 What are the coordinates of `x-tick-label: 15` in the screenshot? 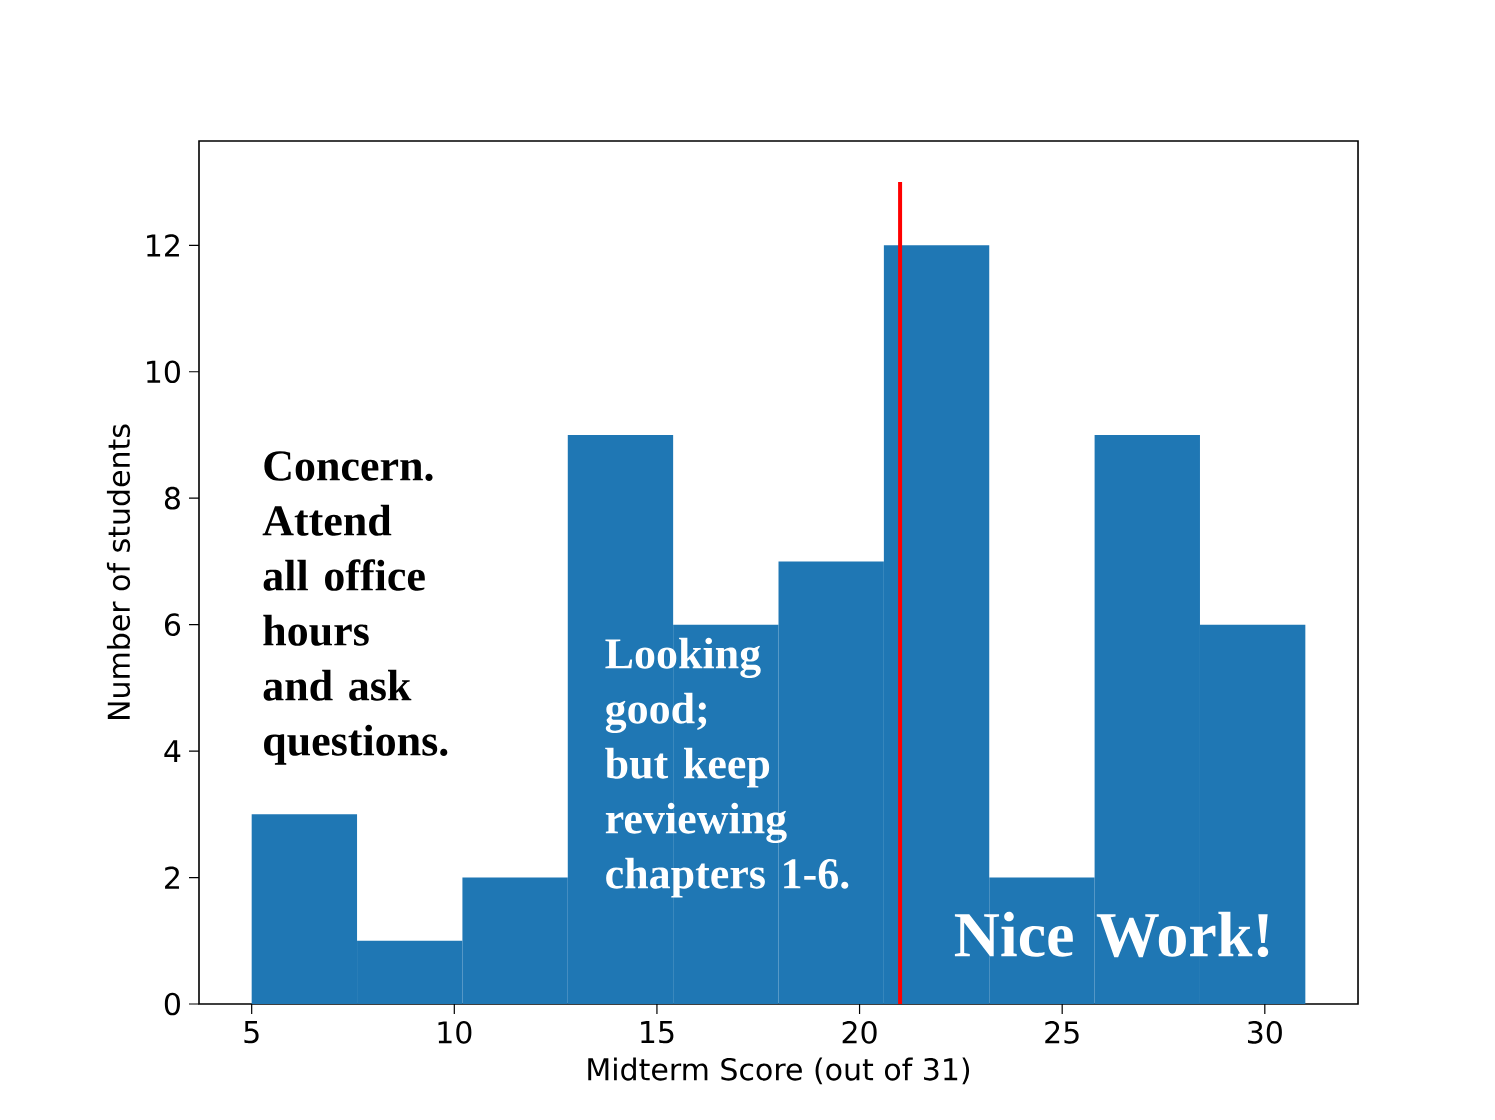 It's located at (657, 1032).